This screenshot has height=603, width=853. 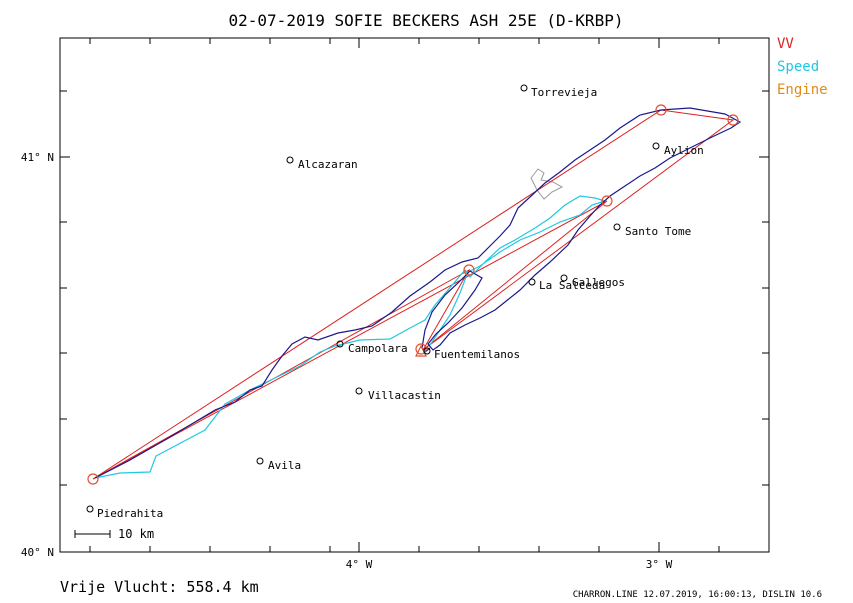 I want to click on place-label-alcazaran: Alcazaran, so click(x=328, y=164).